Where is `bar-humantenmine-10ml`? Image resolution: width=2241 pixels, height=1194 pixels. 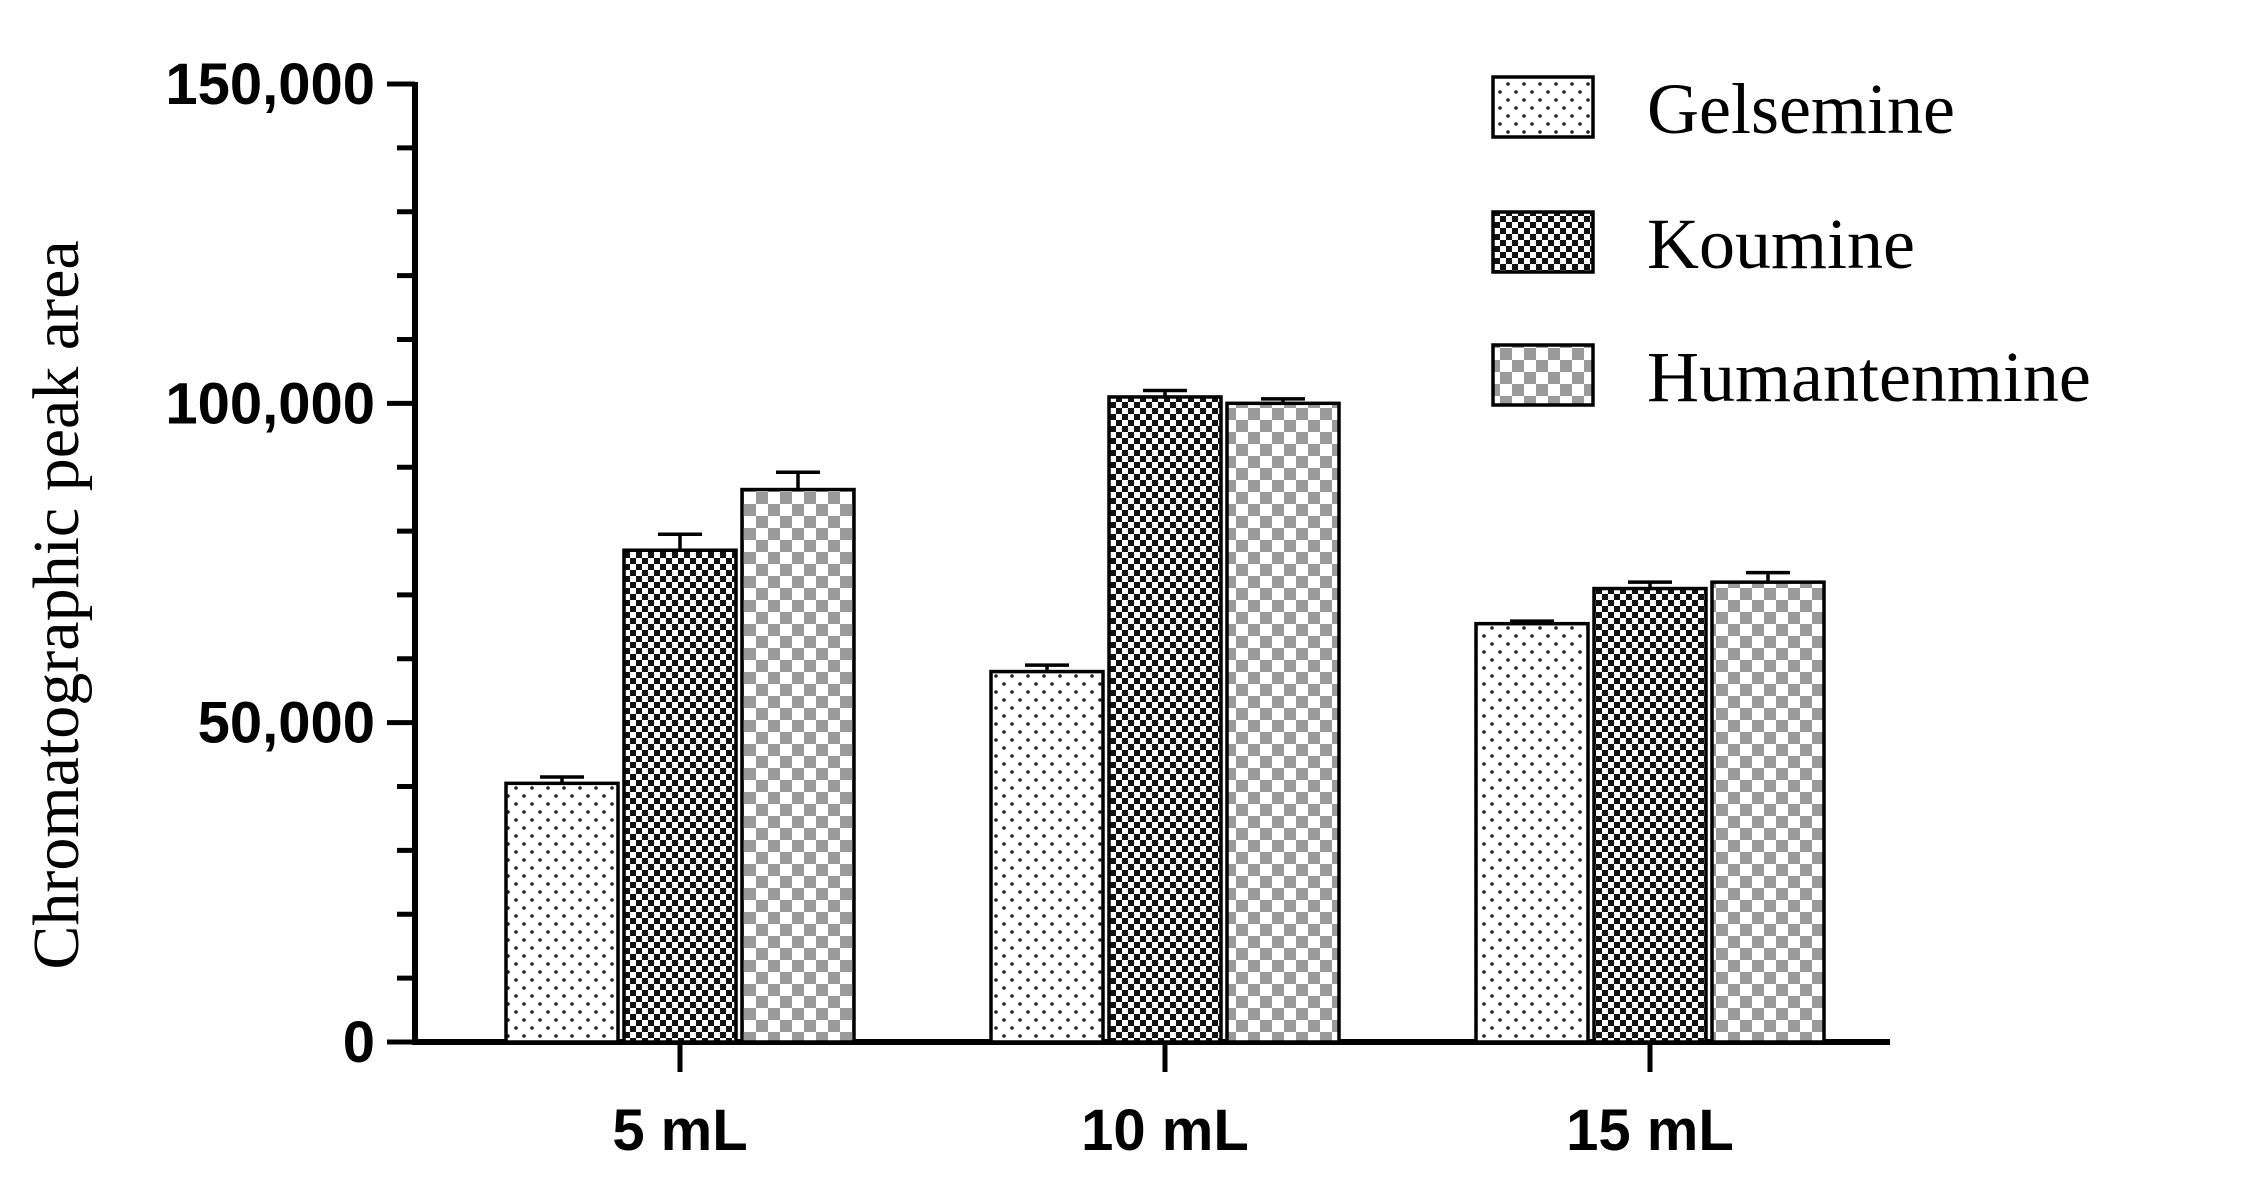 bar-humantenmine-10ml is located at coordinates (1283, 722).